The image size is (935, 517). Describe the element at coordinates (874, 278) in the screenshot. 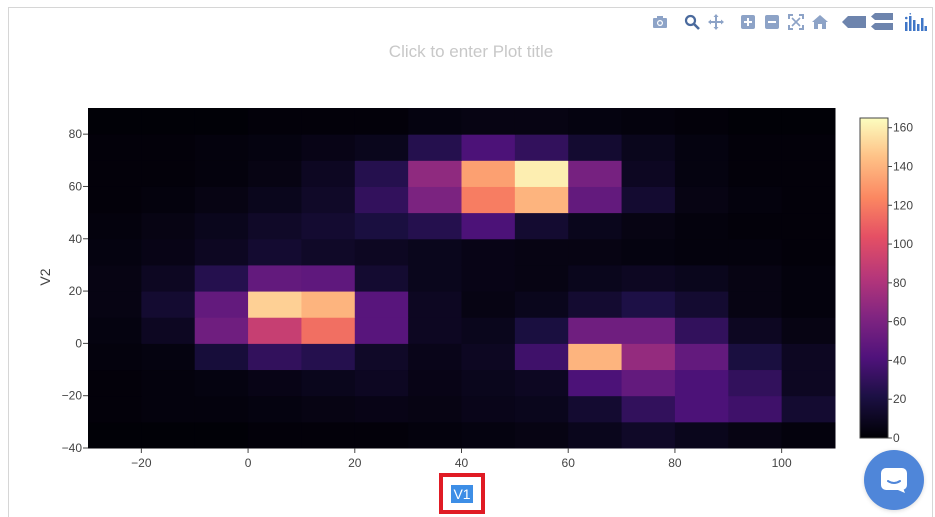

I see `colorbar` at that location.